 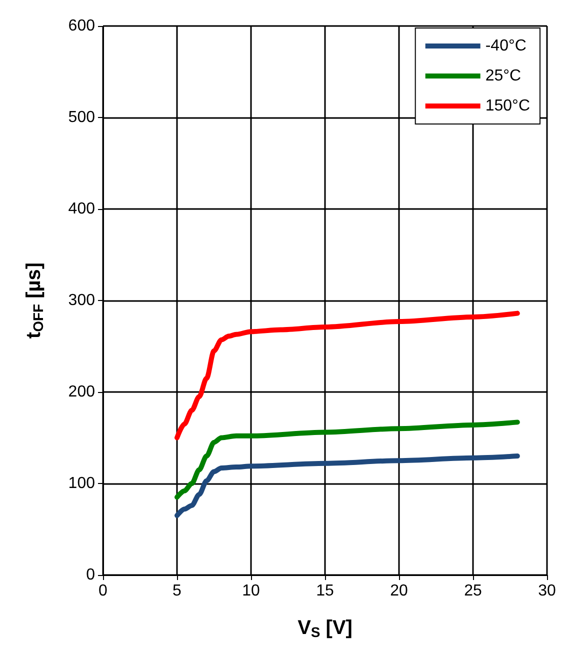 What do you see at coordinates (503, 76) in the screenshot?
I see `legend-label: 25°C` at bounding box center [503, 76].